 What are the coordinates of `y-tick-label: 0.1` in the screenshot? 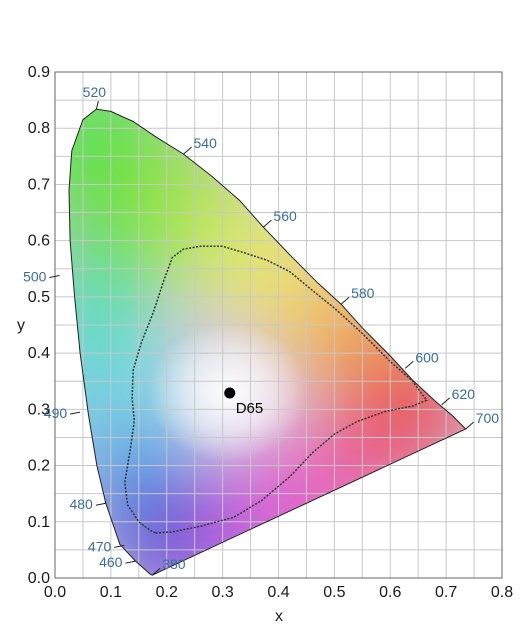 It's located at (39, 522).